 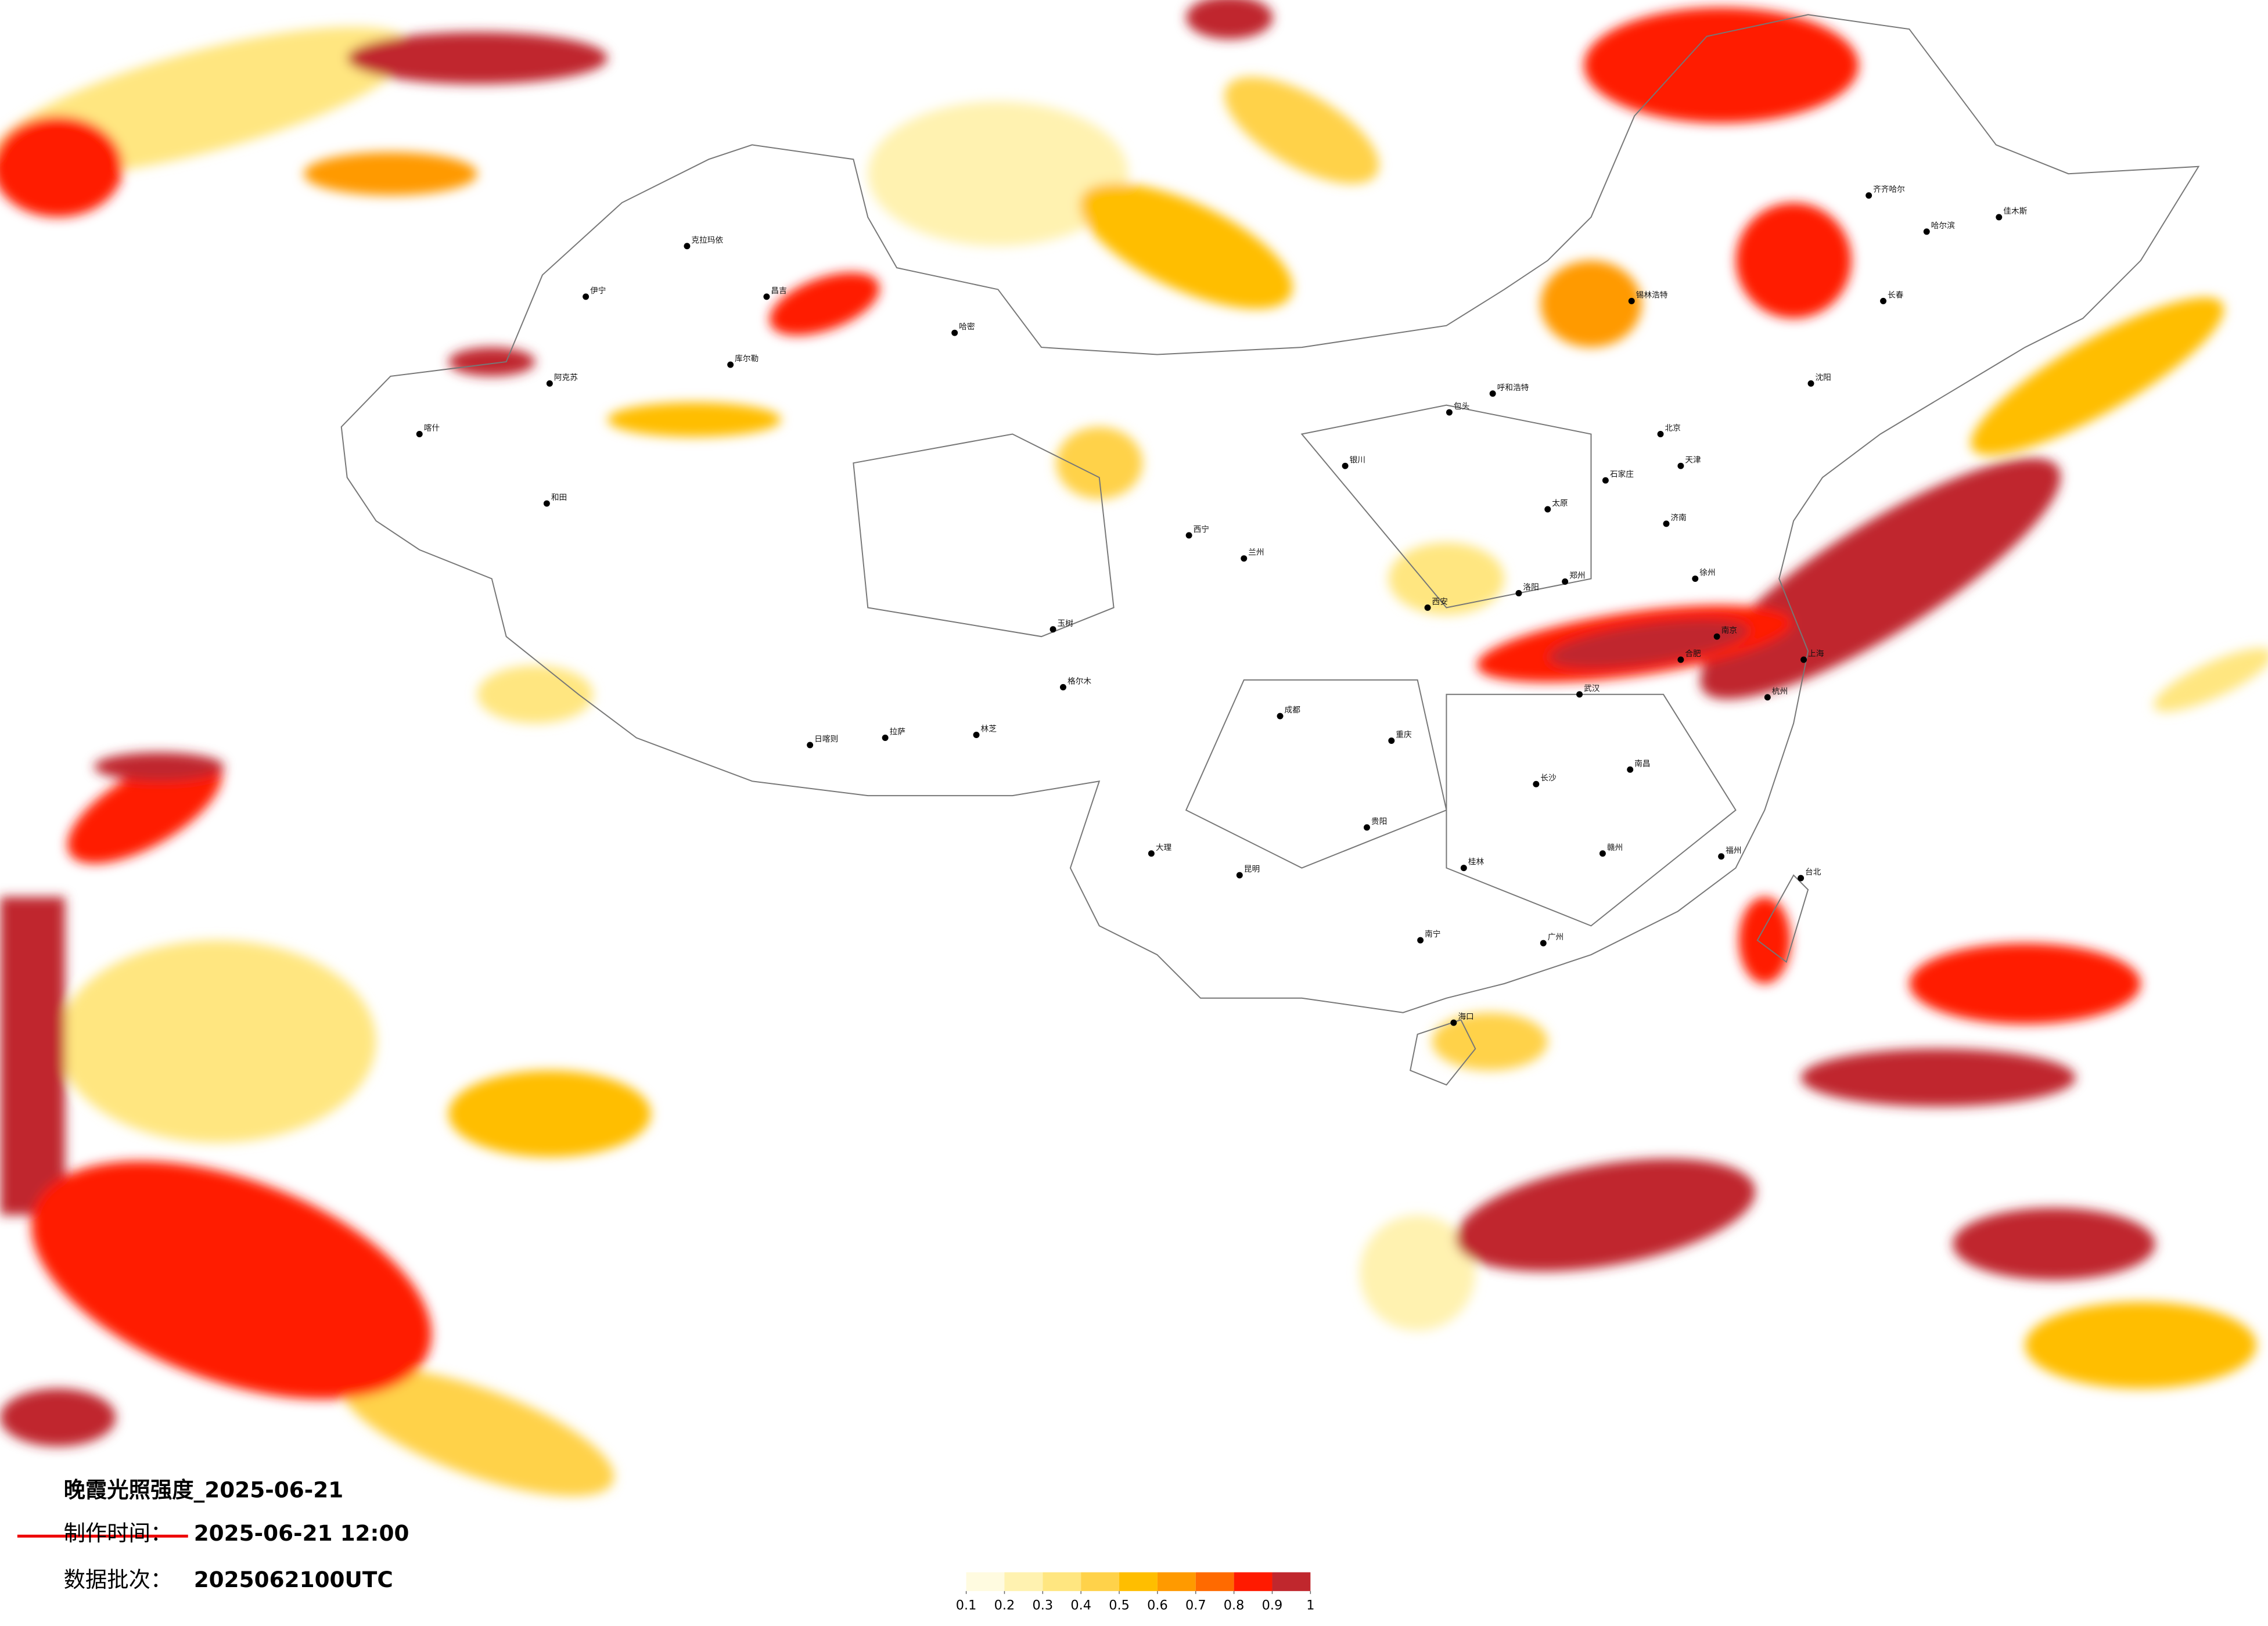 What do you see at coordinates (1531, 587) in the screenshot?
I see `city-label: 洛阳` at bounding box center [1531, 587].